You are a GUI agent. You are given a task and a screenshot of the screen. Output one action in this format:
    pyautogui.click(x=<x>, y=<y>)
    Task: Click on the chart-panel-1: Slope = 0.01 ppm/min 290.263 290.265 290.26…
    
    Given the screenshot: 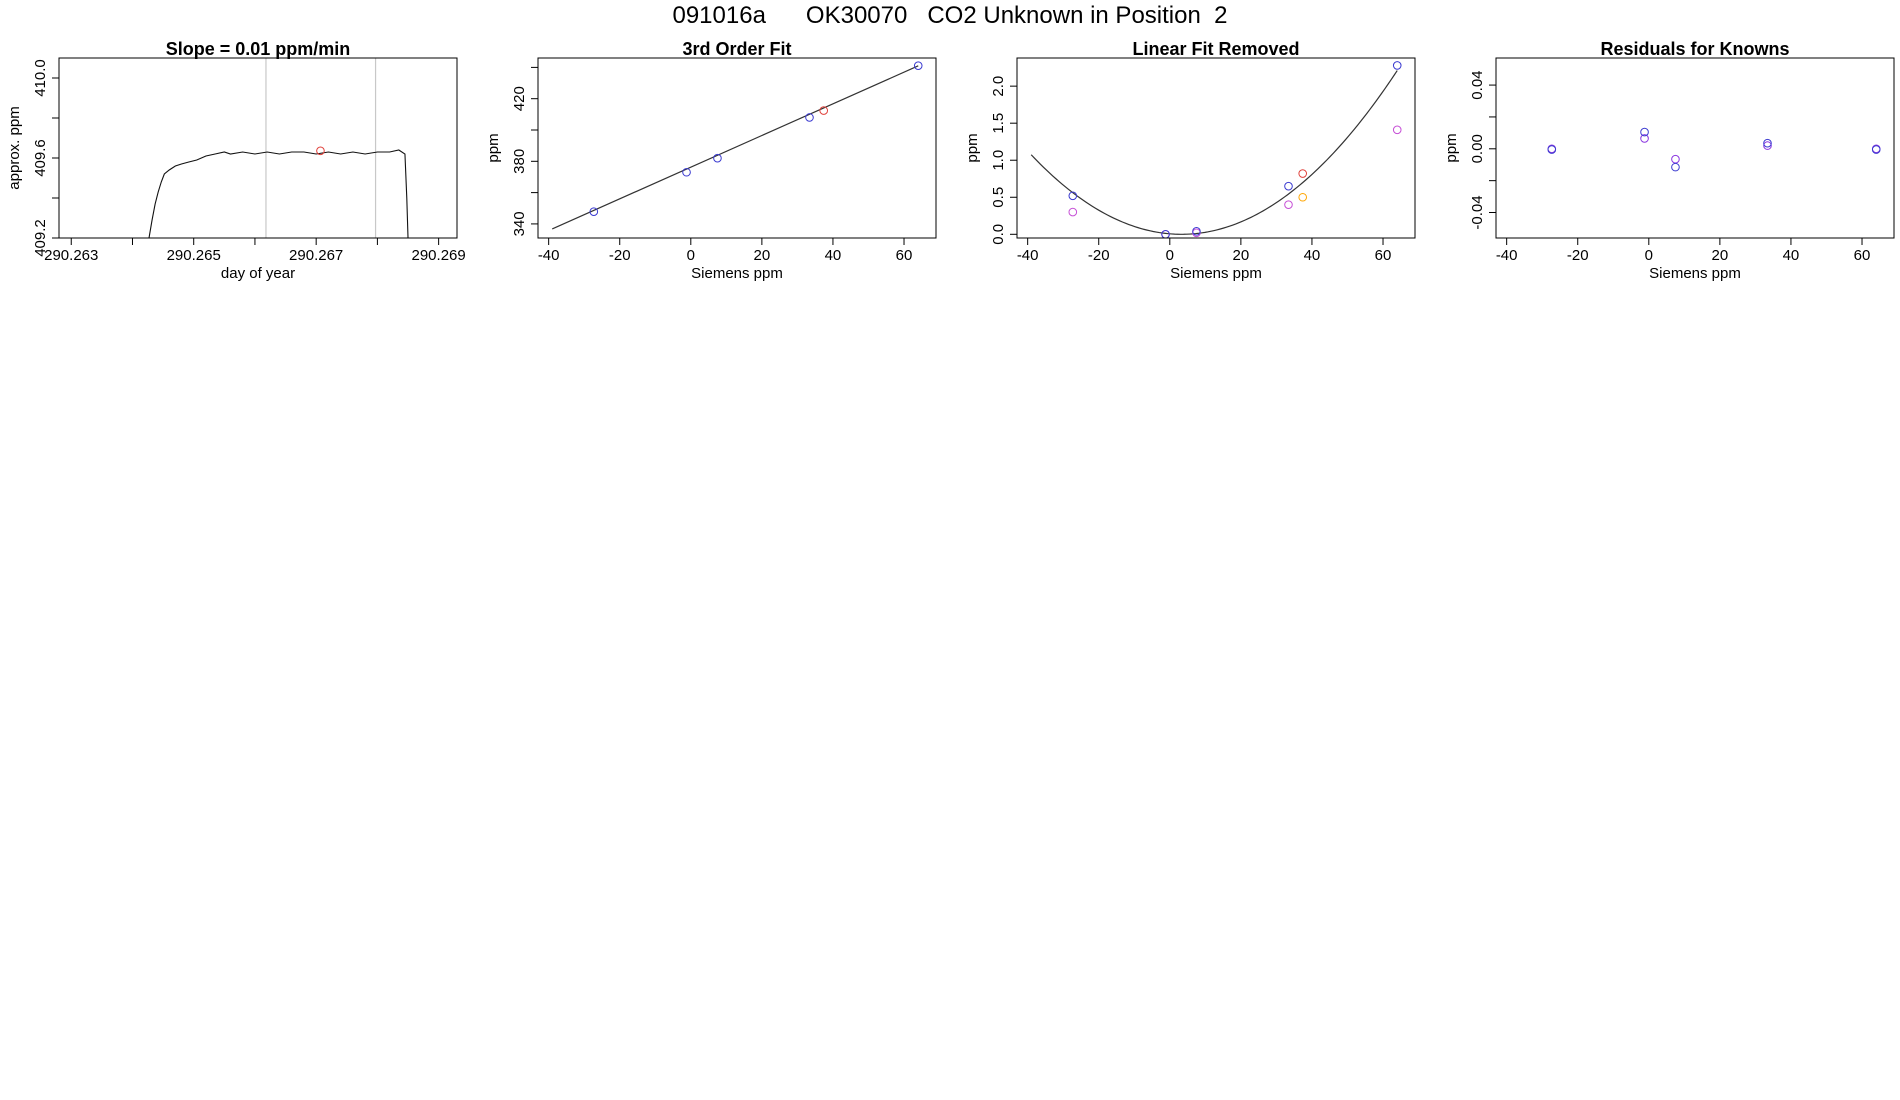 What is the action you would take?
    pyautogui.click(x=236, y=160)
    